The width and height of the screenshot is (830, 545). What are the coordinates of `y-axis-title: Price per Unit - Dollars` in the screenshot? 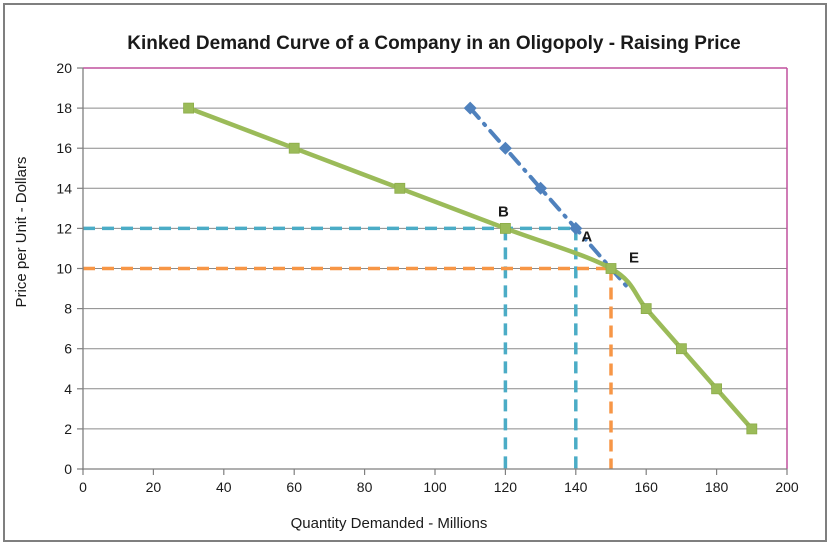 It's located at (21, 232).